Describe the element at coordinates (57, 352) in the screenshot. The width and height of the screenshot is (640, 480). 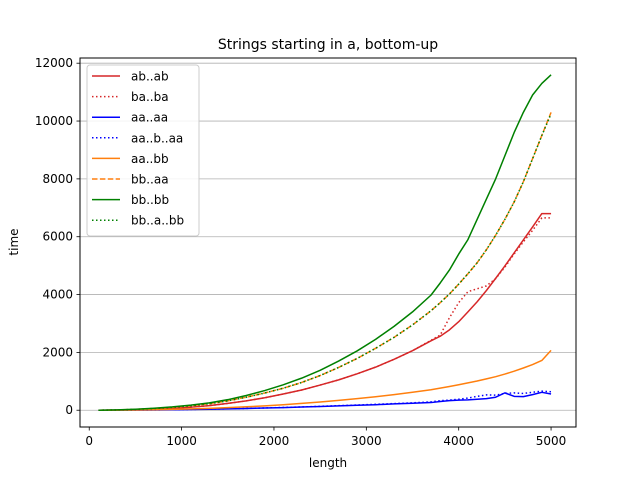
I see `y-tick-label: 2000` at that location.